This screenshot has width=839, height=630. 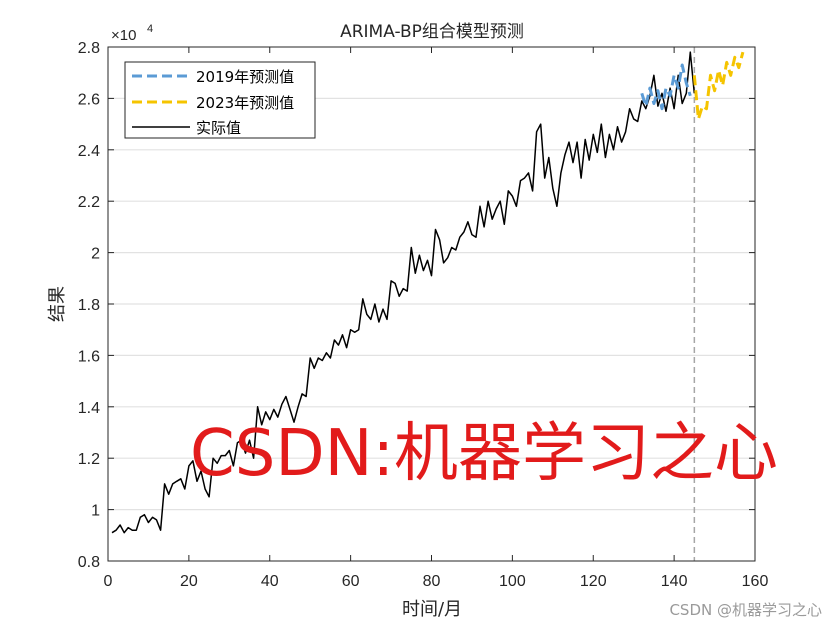 What do you see at coordinates (95, 511) in the screenshot?
I see `y-tick-label: 1` at bounding box center [95, 511].